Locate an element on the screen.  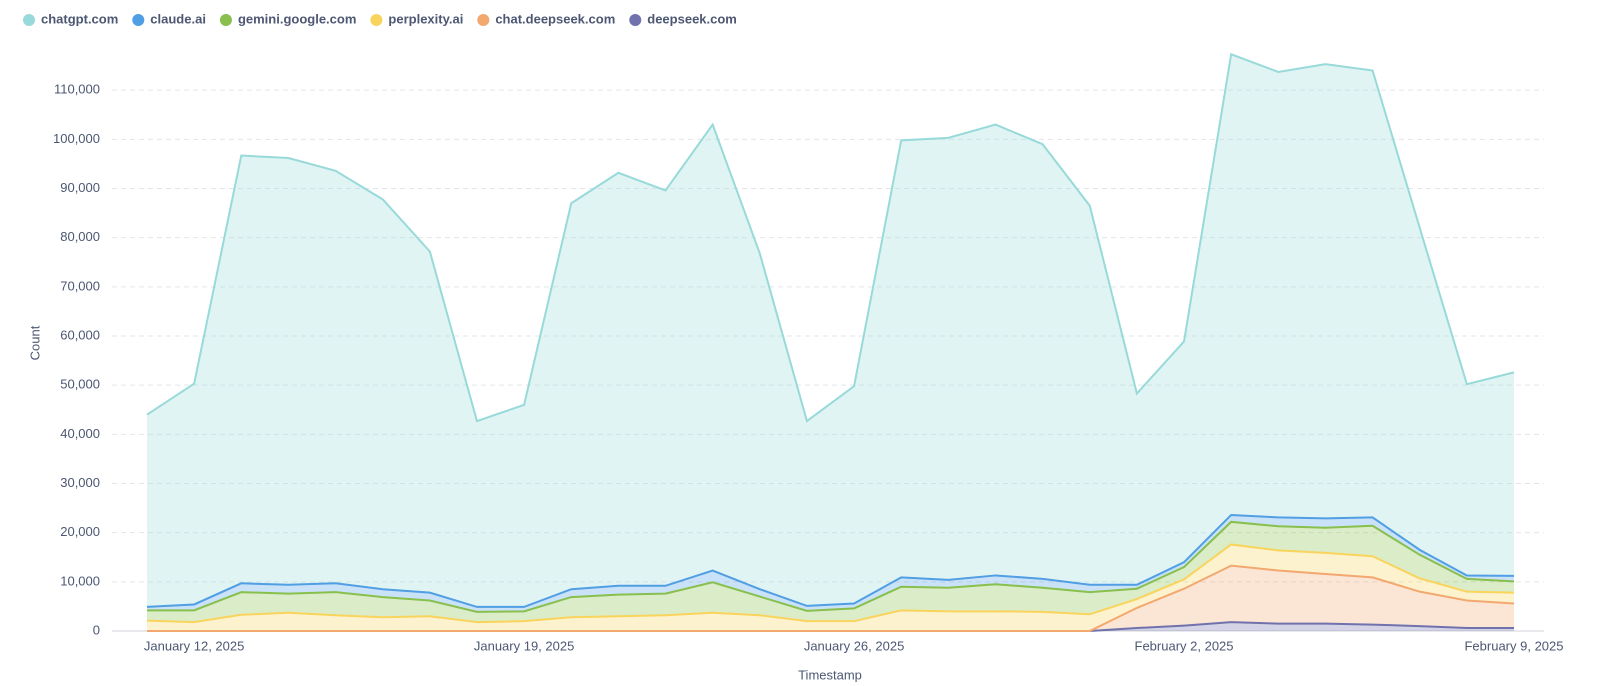
x-tick-label: January 12, 2025 is located at coordinates (194, 645).